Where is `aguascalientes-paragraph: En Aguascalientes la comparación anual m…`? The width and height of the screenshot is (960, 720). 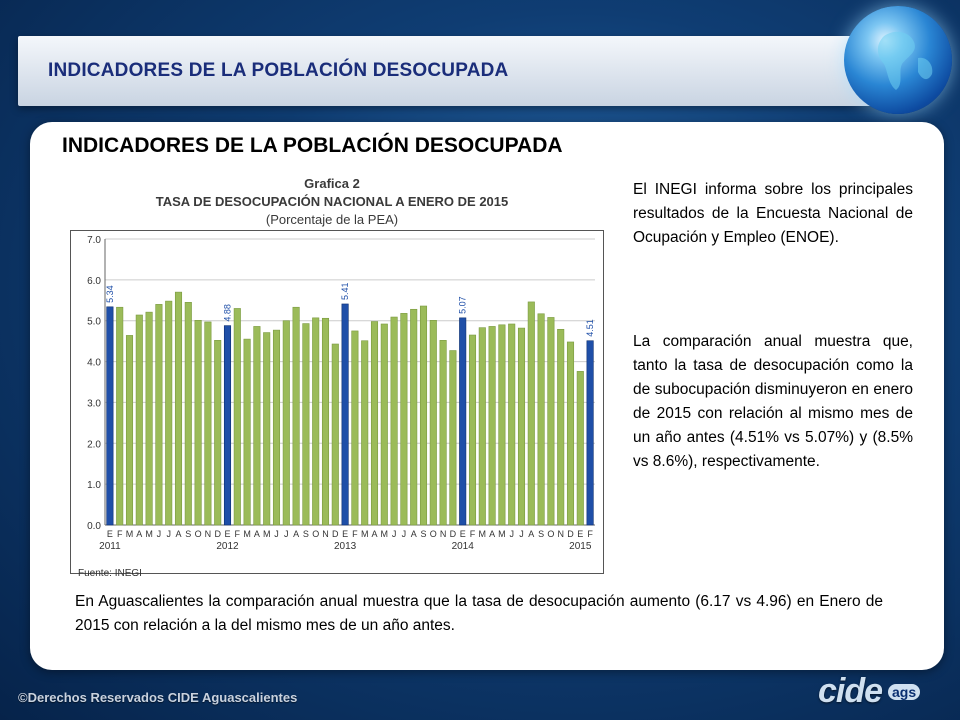 aguascalientes-paragraph: En Aguascalientes la comparación anual m… is located at coordinates (479, 613).